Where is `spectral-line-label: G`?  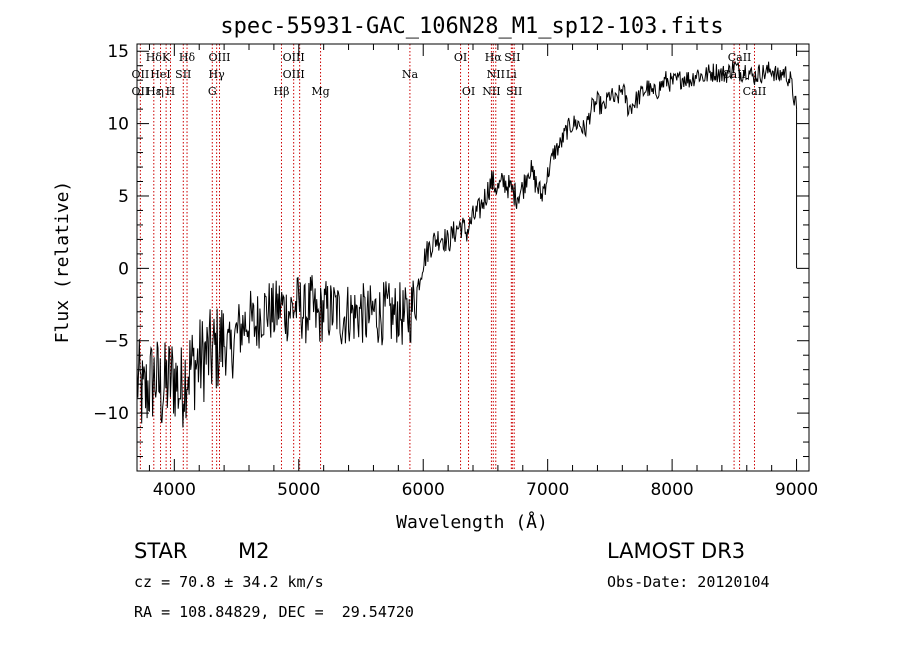
spectral-line-label: G is located at coordinates (212, 91).